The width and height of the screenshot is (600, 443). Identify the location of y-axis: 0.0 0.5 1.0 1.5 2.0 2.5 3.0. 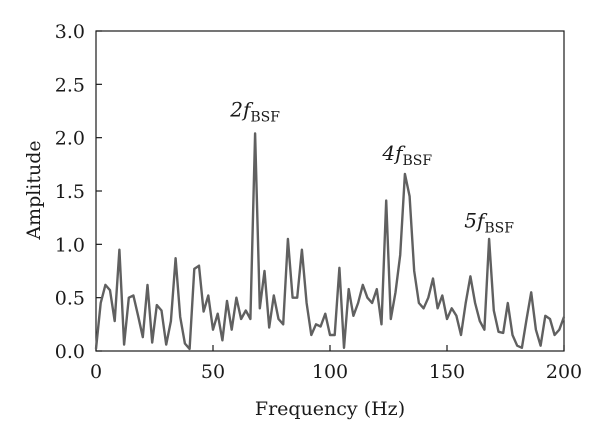
(78, 192).